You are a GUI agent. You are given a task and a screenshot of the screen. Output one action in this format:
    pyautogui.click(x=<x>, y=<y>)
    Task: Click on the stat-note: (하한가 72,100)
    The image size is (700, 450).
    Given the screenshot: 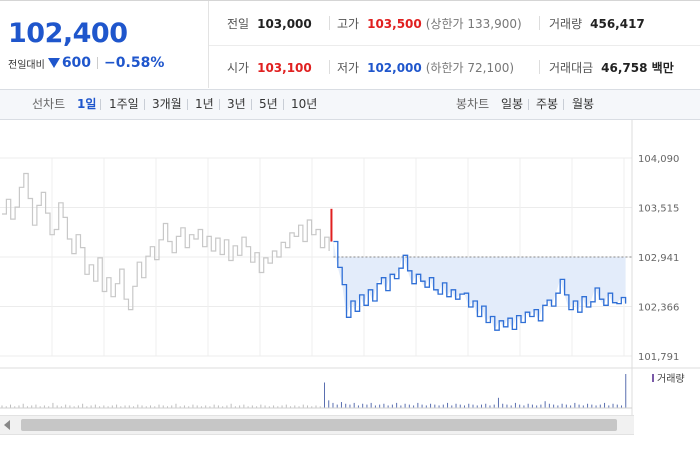 What is the action you would take?
    pyautogui.click(x=470, y=68)
    